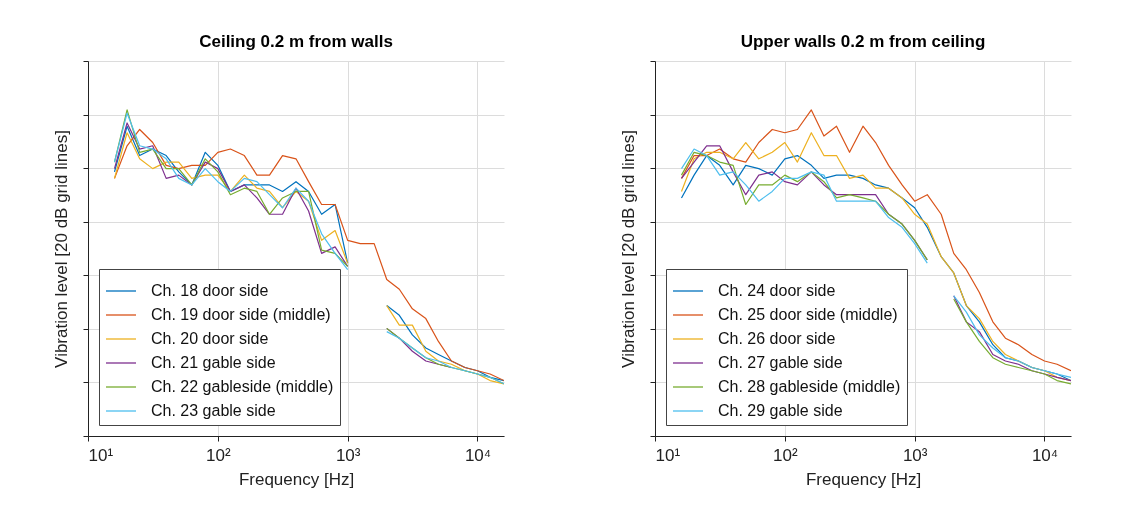 This screenshot has height=518, width=1132. What do you see at coordinates (863, 41) in the screenshot?
I see `chart-title: Upper walls 0.2 m from ceiling` at bounding box center [863, 41].